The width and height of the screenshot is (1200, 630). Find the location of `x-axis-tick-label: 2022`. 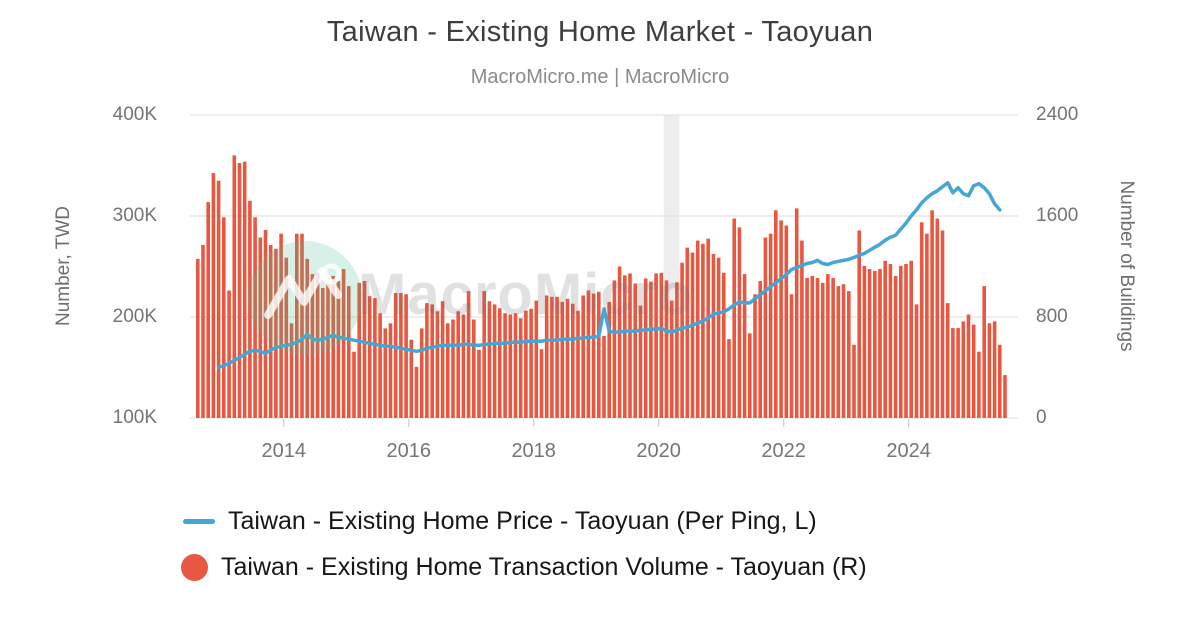

x-axis-tick-label: 2022 is located at coordinates (783, 451).